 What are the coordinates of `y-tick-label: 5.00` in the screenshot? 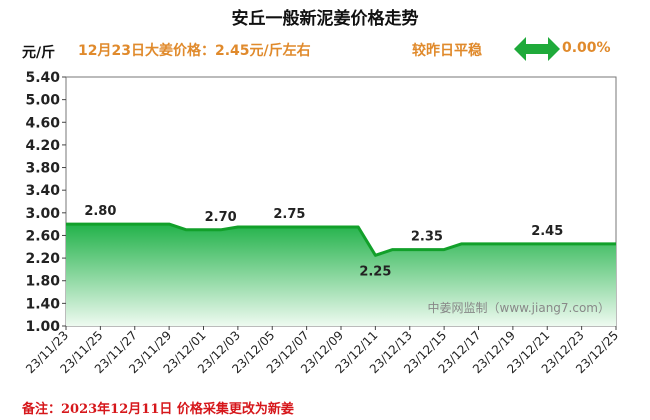 It's located at (42, 101).